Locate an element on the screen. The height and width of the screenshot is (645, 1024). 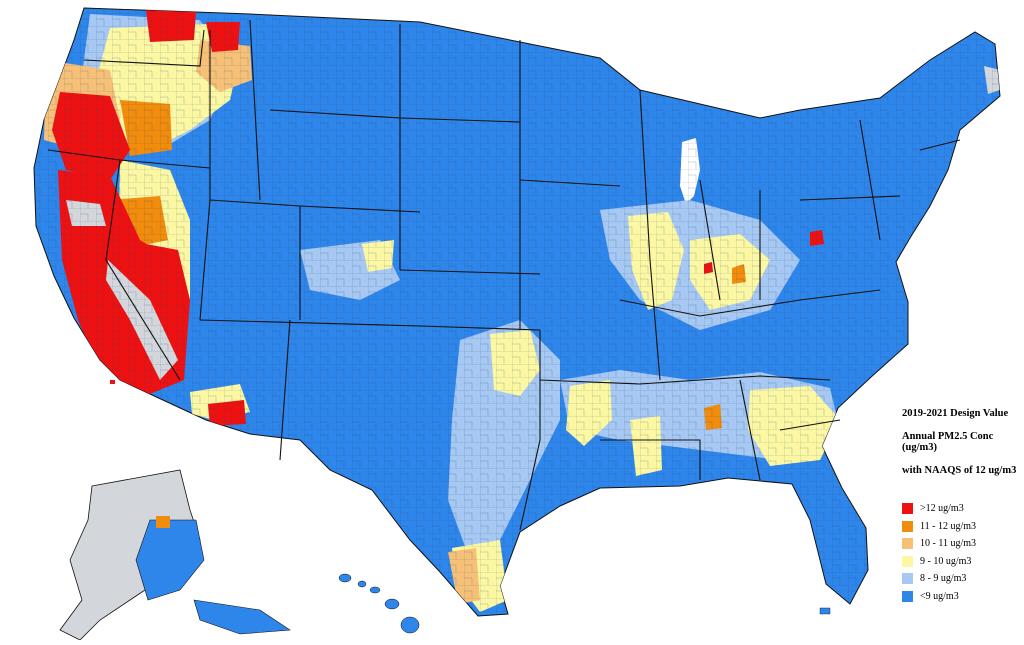
legend-title-line2: Annual PM2.5 Conc (ug/m3) is located at coordinates (948, 442).